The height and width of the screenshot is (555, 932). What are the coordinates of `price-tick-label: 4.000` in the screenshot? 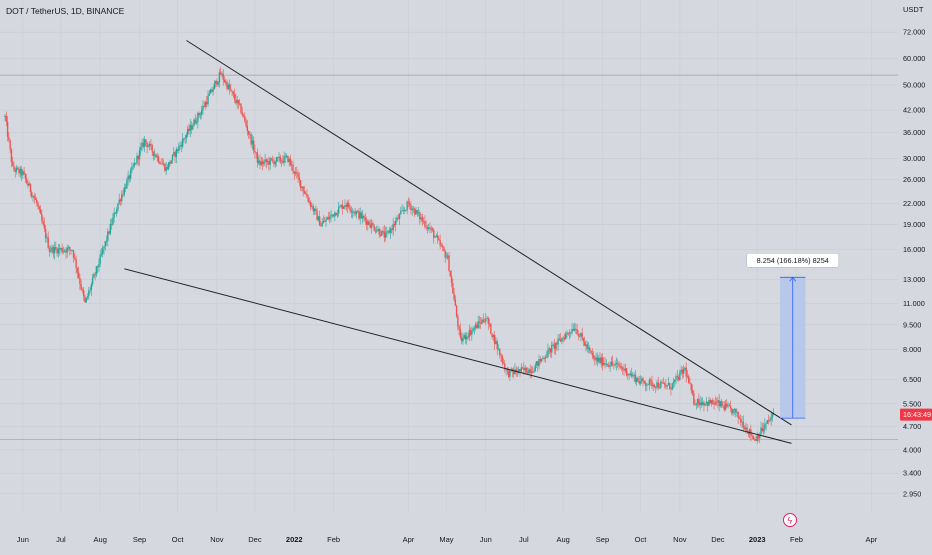 It's located at (912, 449).